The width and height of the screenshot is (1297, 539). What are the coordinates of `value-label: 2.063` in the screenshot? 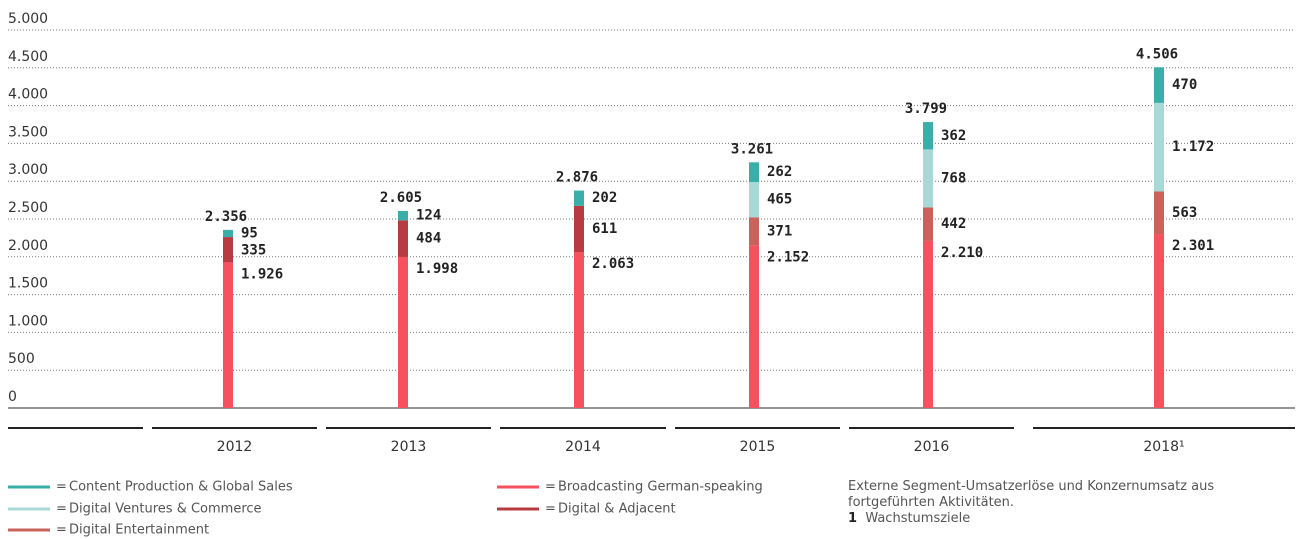 It's located at (613, 264).